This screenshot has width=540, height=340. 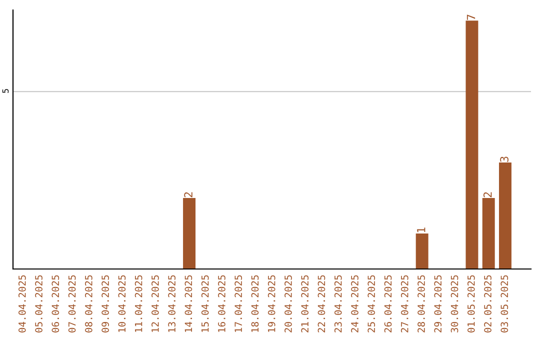 I want to click on x-tick-label: 27.04.2025, so click(x=404, y=303).